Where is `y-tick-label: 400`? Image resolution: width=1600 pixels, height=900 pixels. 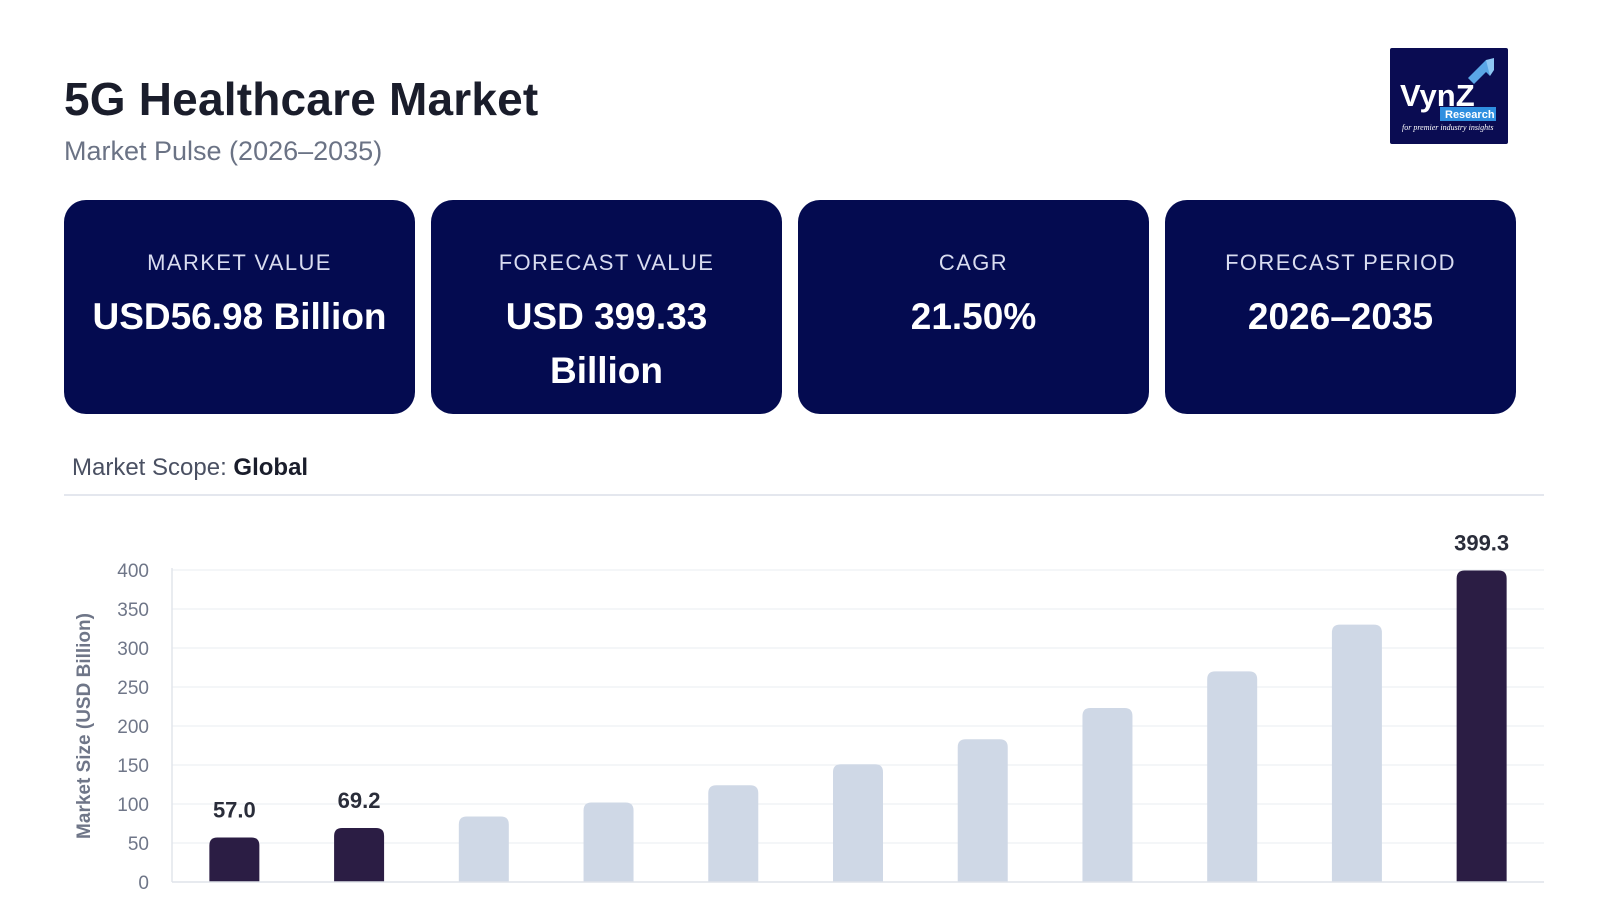 y-tick-label: 400 is located at coordinates (133, 571).